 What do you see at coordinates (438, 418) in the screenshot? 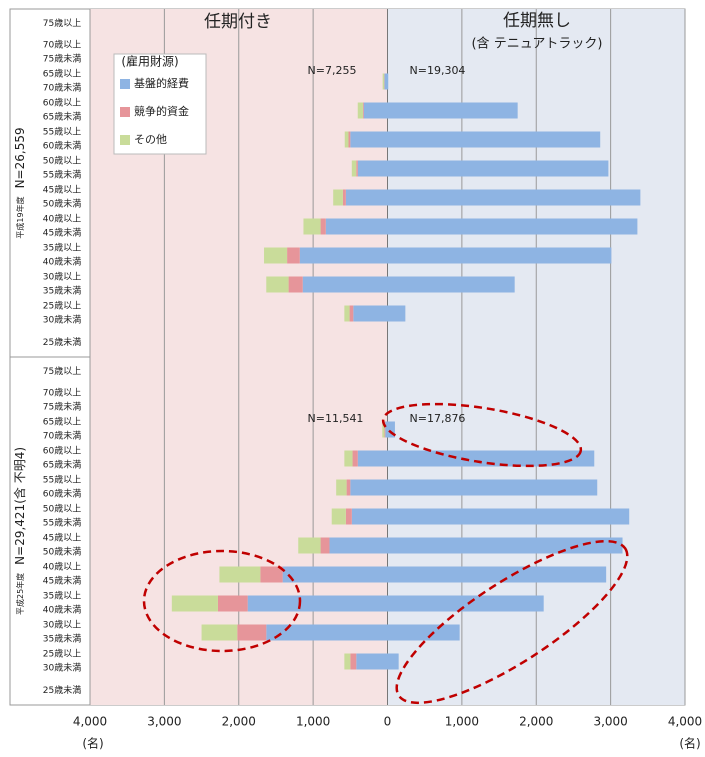
I see `n-permanent: N=17,876` at bounding box center [438, 418].